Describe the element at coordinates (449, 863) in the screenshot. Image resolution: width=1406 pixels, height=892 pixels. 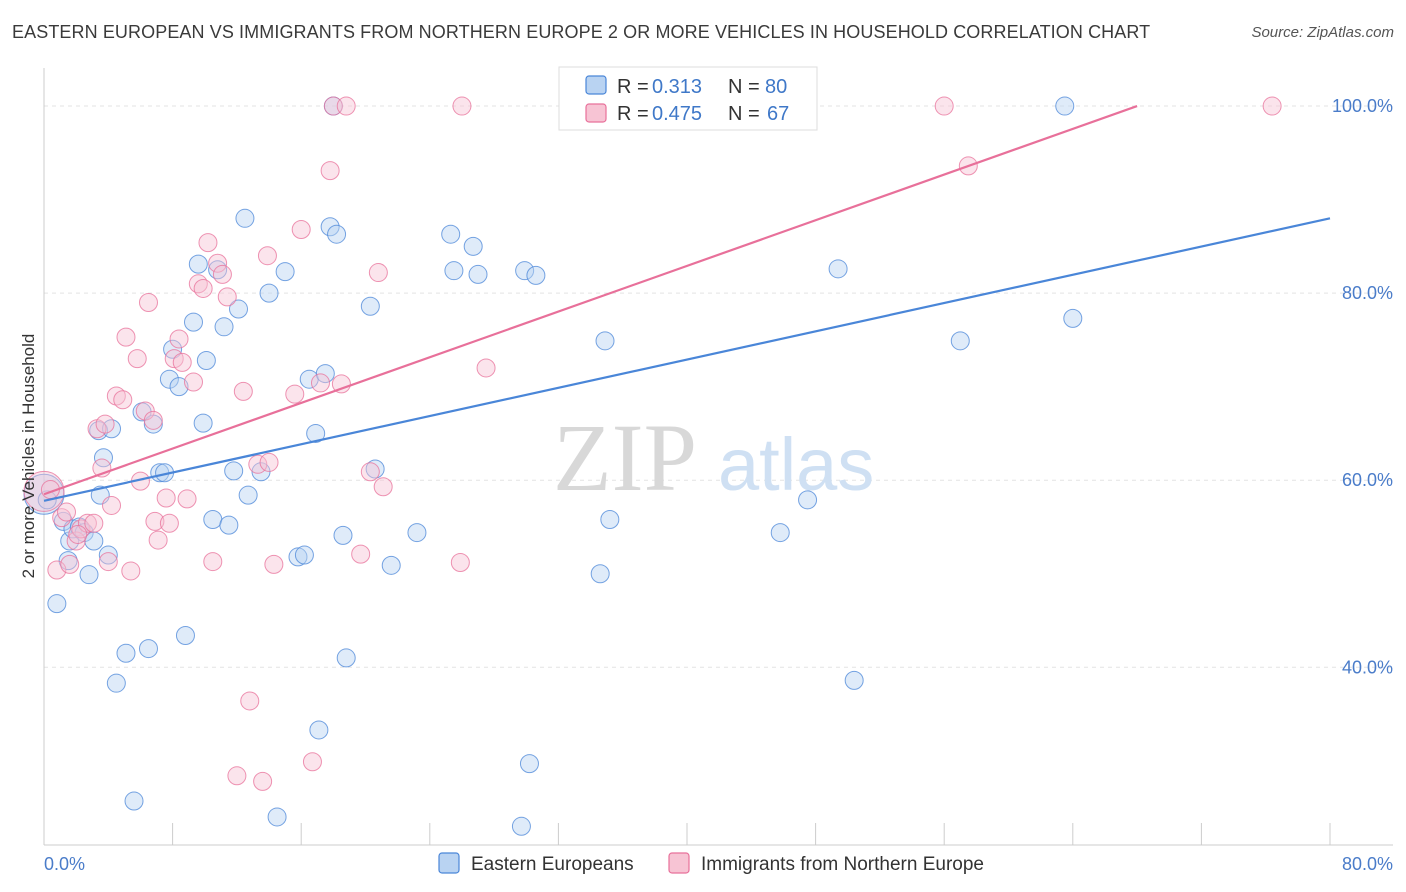
I see `legend-swatch-eastern-europeans` at that location.